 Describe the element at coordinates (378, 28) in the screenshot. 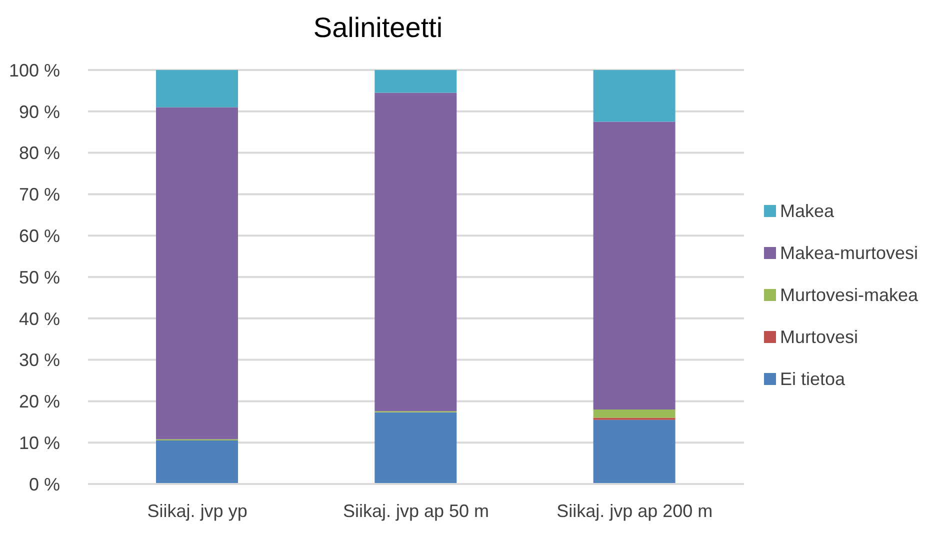

I see `chart-title: Saliniteetti` at that location.